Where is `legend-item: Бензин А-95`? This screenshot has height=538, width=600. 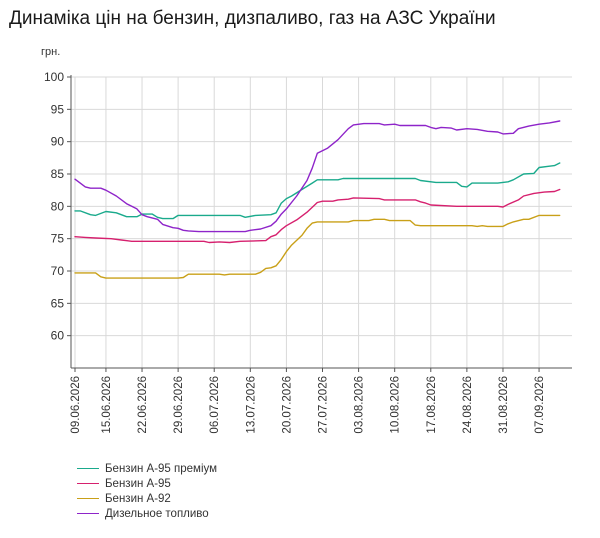 legend-item: Бензин А-95 is located at coordinates (147, 483).